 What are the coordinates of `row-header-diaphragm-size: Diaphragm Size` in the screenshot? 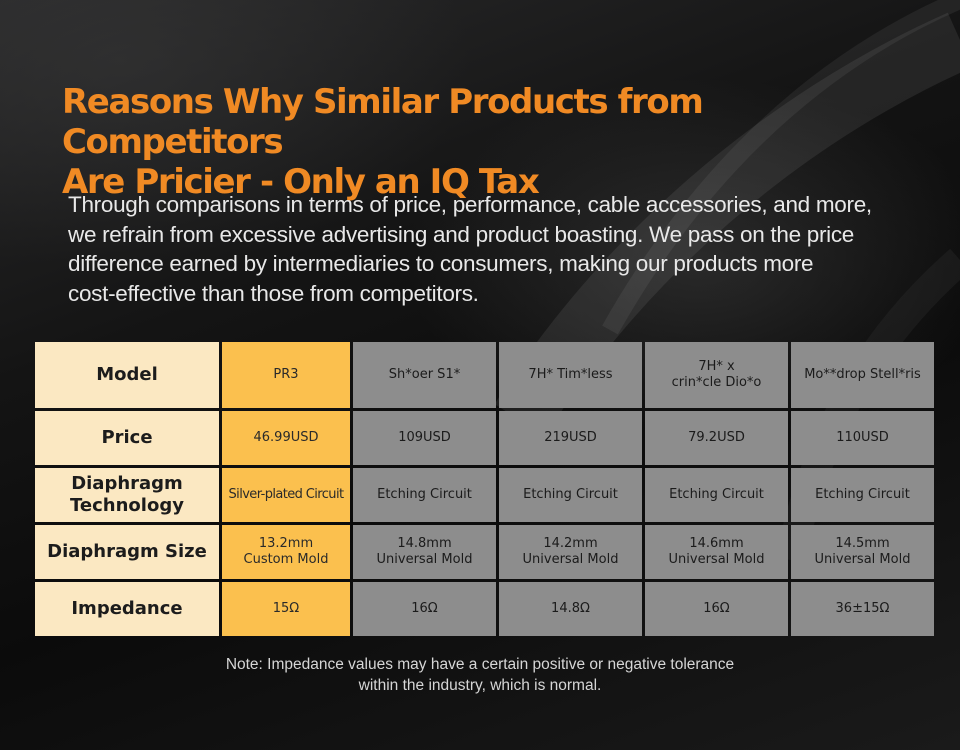 It's located at (127, 552).